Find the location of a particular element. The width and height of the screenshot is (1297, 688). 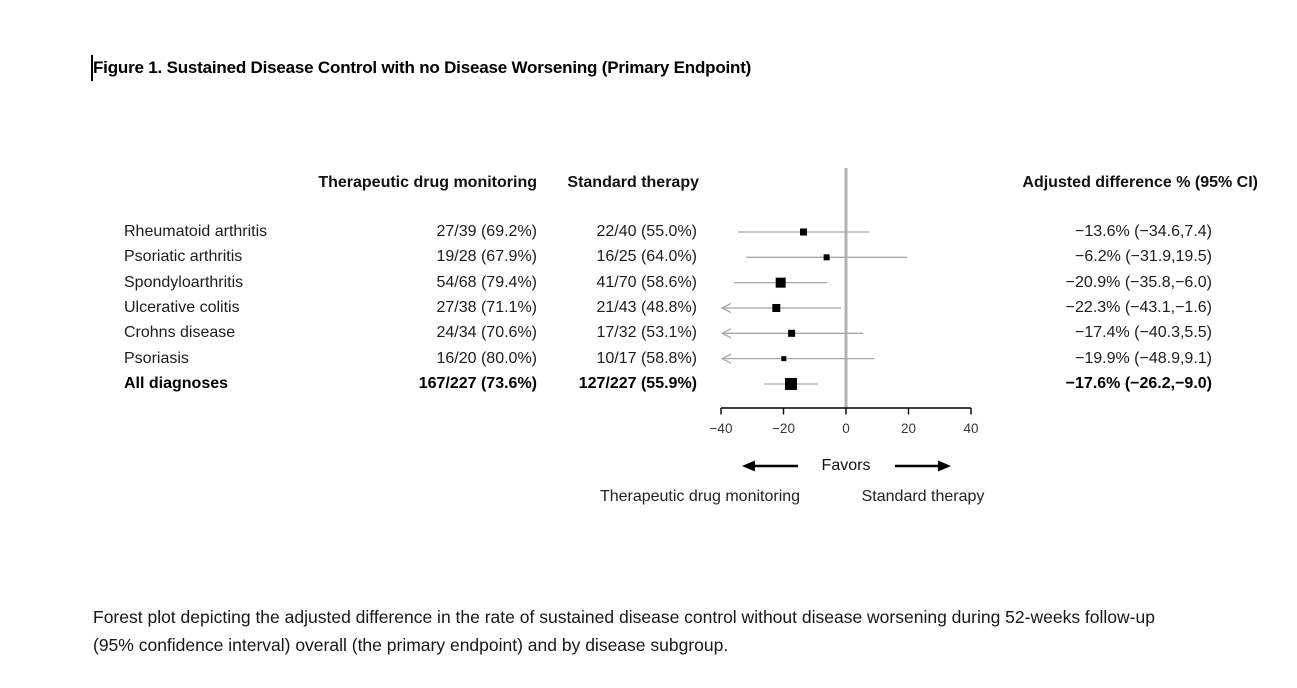

row-label: Psoriasis is located at coordinates (156, 358).